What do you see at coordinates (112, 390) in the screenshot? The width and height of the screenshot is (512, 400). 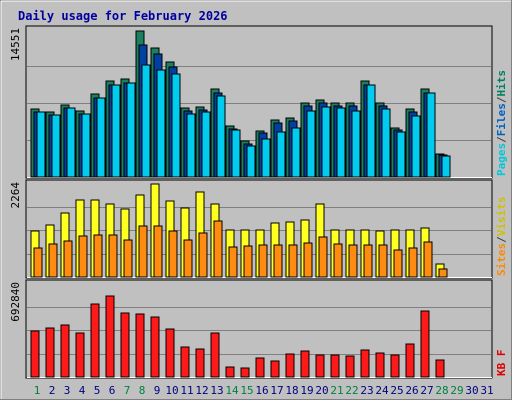 I see `x-tick-label-day-6: 6` at bounding box center [112, 390].